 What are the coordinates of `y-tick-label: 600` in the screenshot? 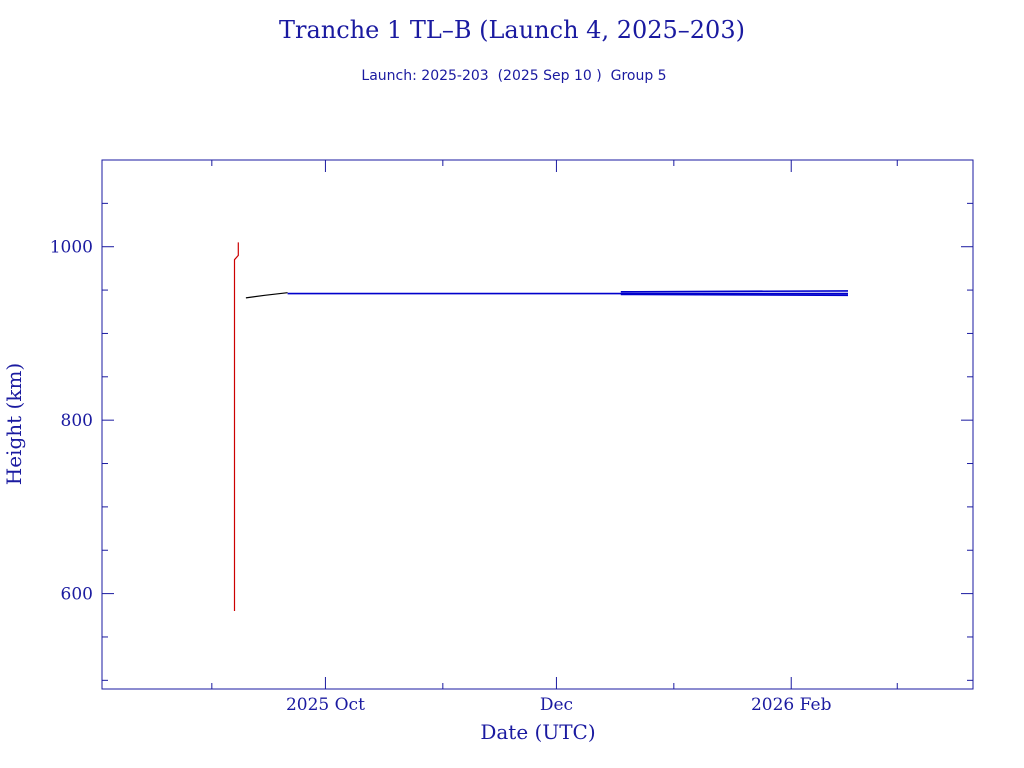 It's located at (77, 595).